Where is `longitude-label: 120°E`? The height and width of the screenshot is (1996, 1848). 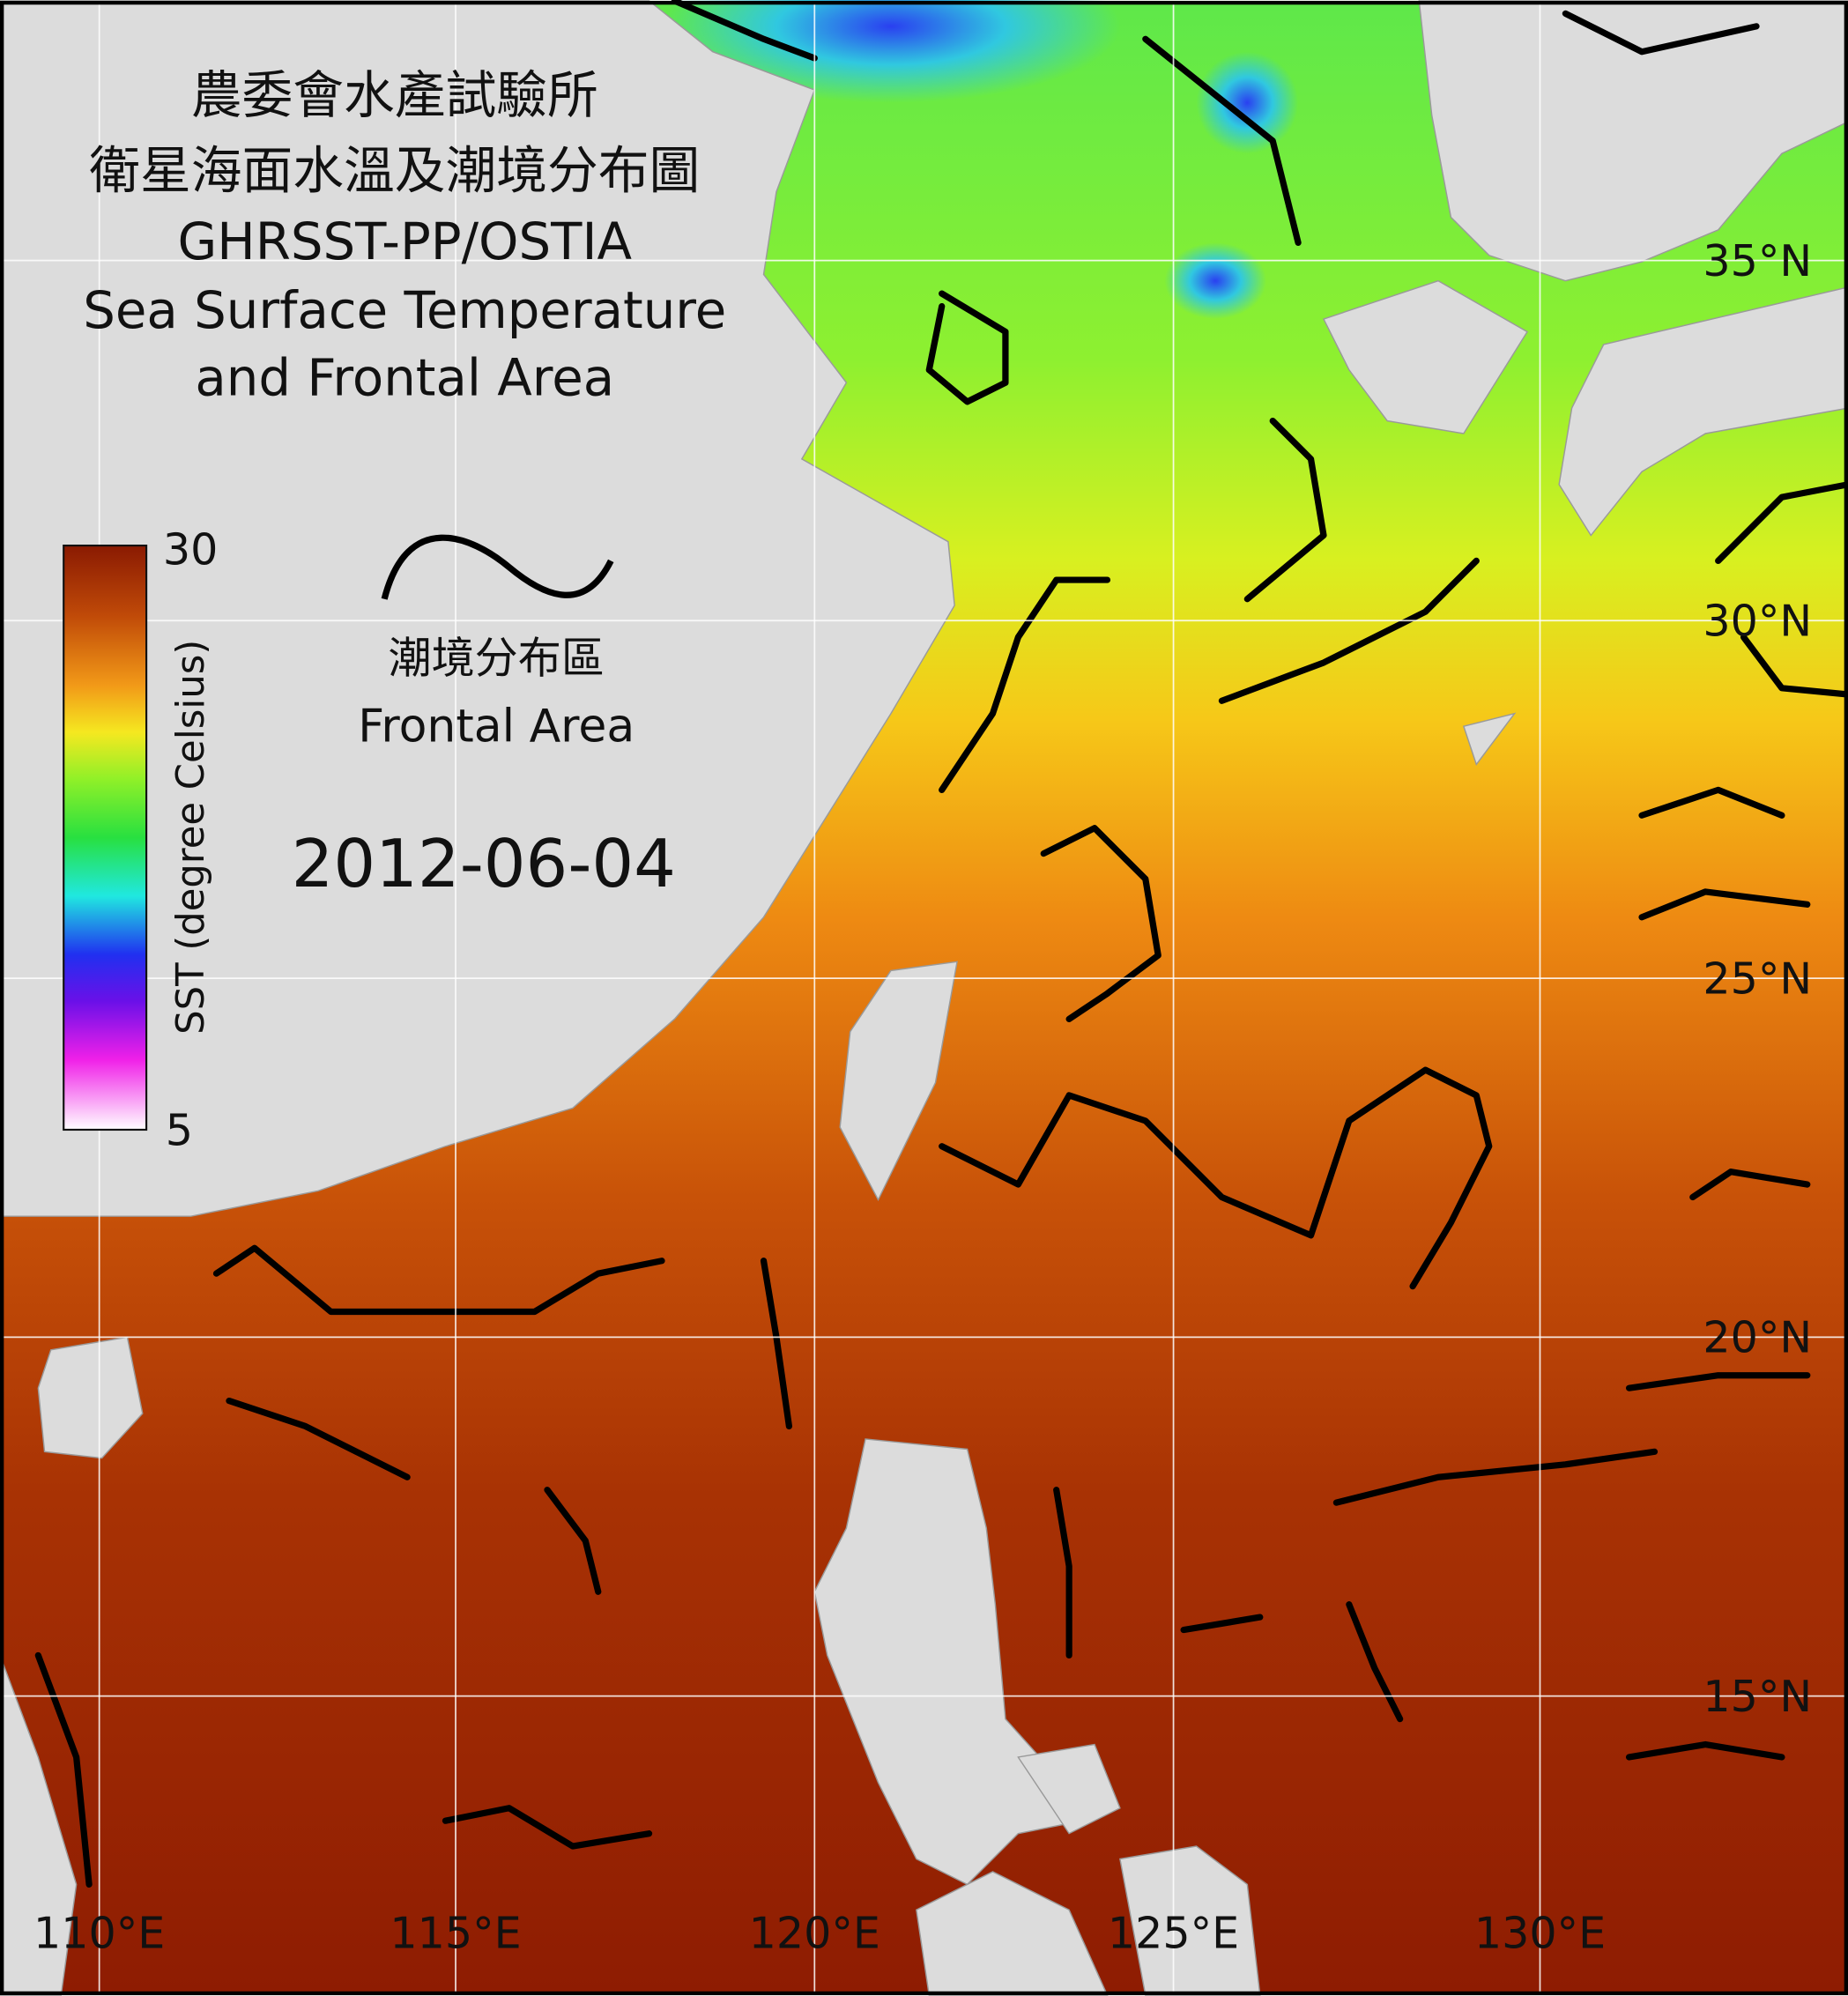
longitude-label: 120°E is located at coordinates (814, 1933).